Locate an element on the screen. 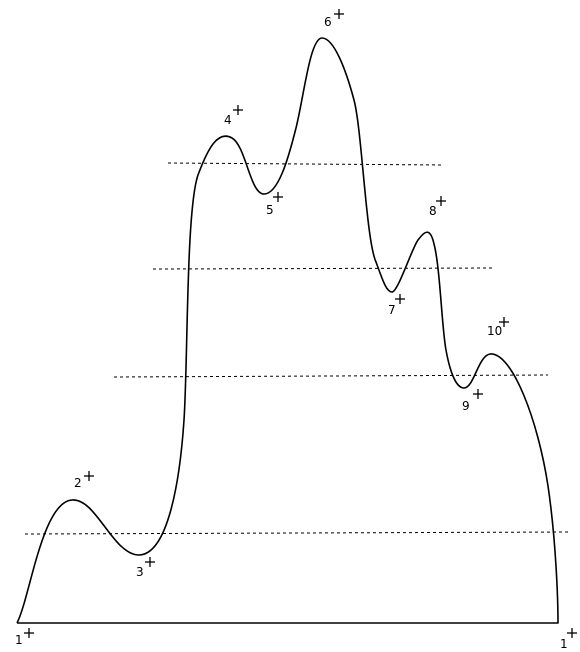 This screenshot has height=652, width=580. point-label: 3 is located at coordinates (140, 572).